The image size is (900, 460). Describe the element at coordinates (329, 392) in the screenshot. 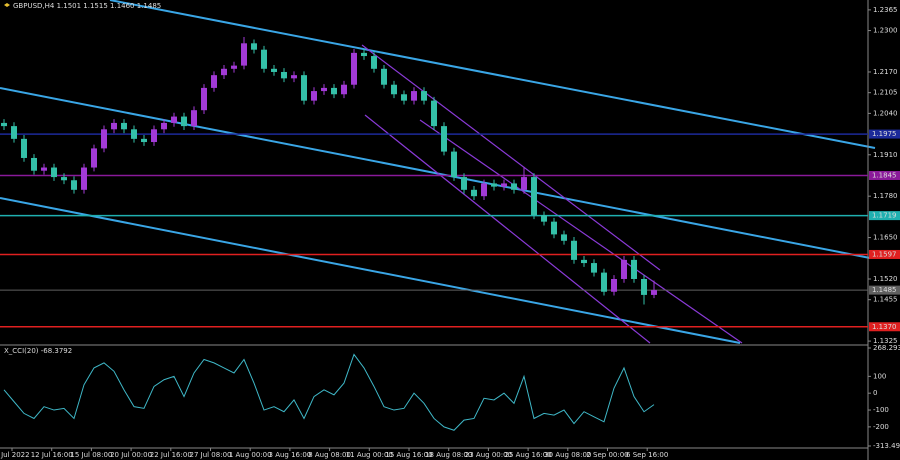

I see `indicator-line` at that location.